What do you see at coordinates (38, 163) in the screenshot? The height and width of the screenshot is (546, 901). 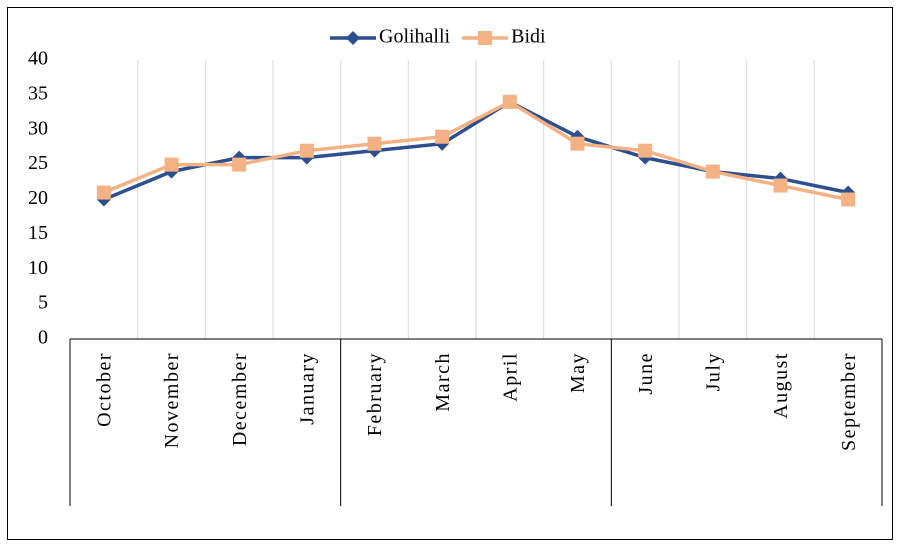 I see `y-tick-label: 25` at bounding box center [38, 163].